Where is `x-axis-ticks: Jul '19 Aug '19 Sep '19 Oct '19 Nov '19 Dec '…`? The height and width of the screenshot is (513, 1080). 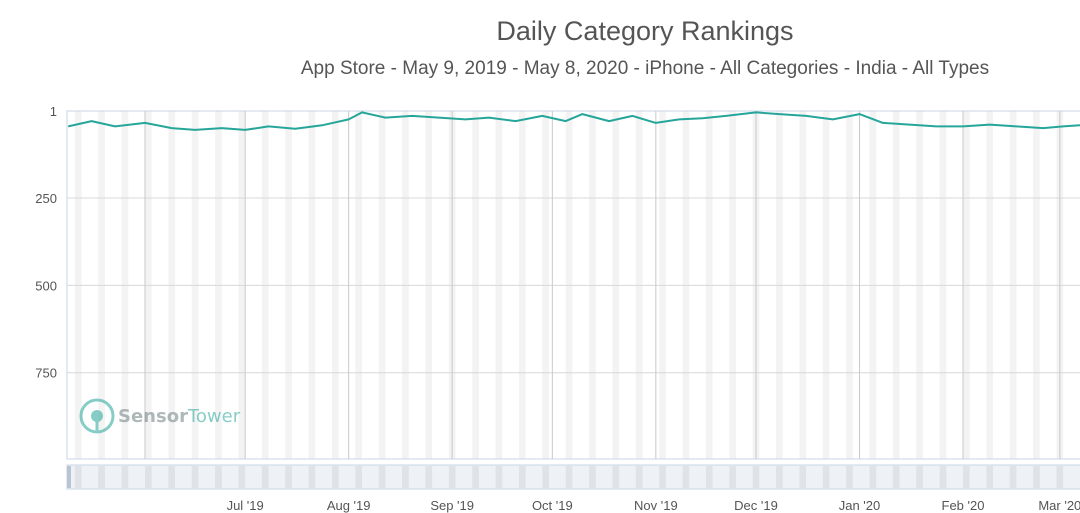
x-axis-ticks: Jul '19 Aug '19 Sep '19 Oct '19 Nov '19 Dec '… is located at coordinates (653, 505).